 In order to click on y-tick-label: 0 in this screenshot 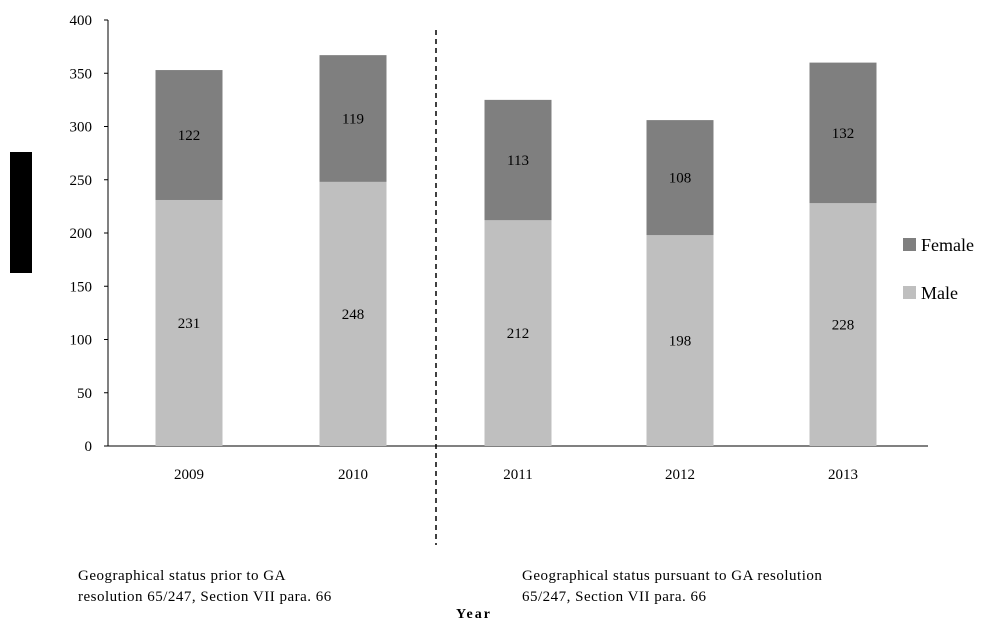, I will do `click(89, 447)`.